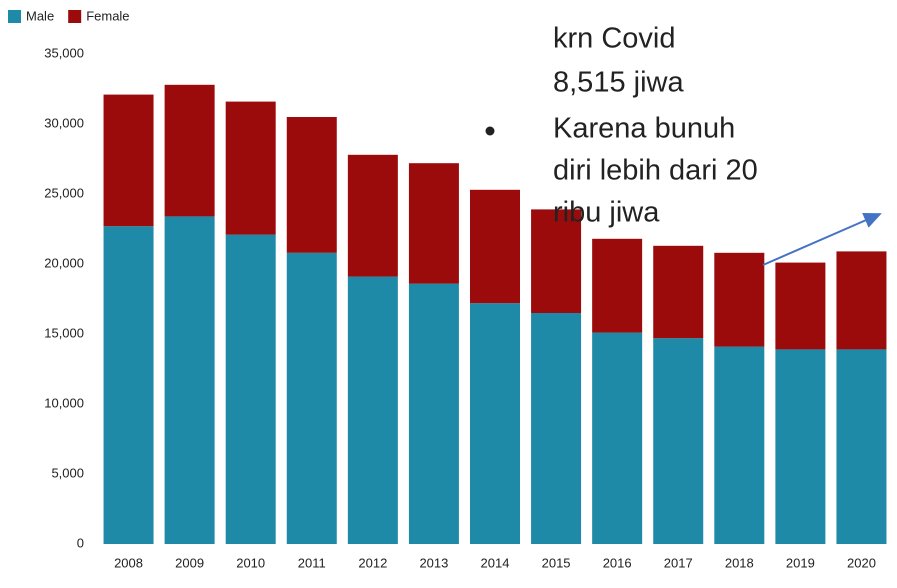 This screenshot has width=897, height=588. Describe the element at coordinates (644, 129) in the screenshot. I see `annotation-line: Karena bunuh` at that location.